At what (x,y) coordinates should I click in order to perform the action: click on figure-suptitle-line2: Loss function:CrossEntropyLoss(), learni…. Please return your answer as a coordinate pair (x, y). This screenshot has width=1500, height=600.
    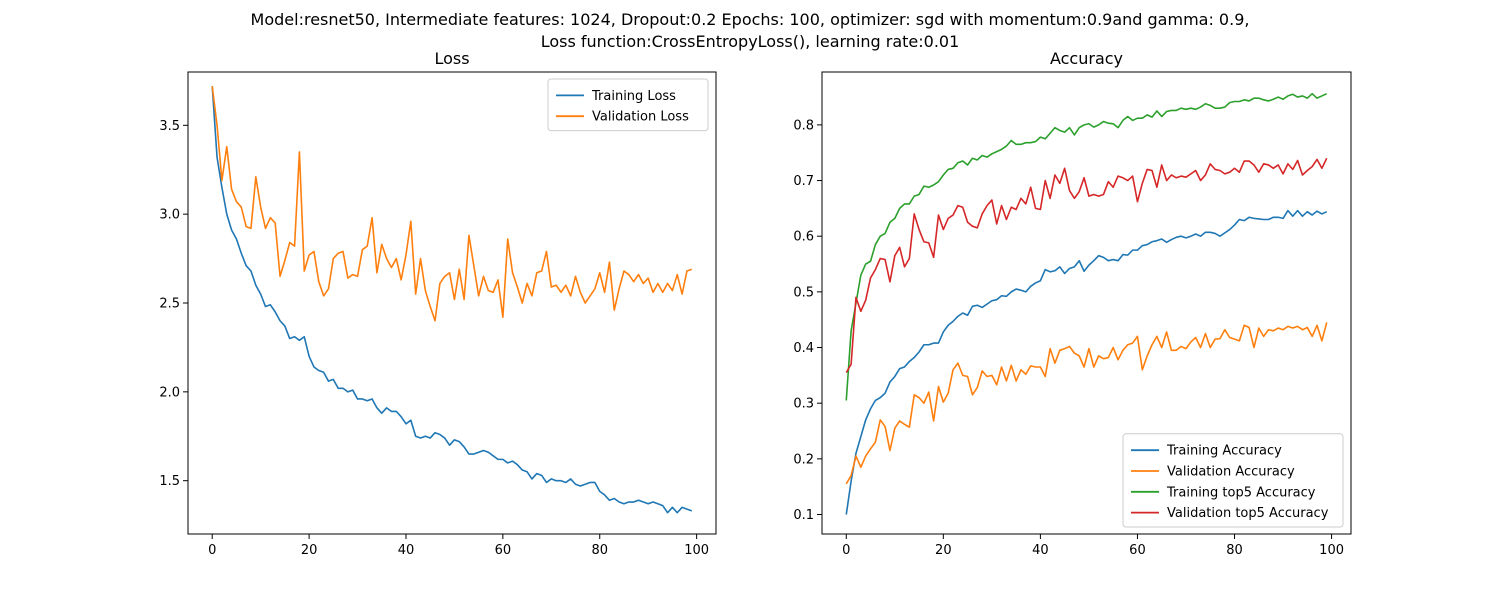
    Looking at the image, I should click on (750, 41).